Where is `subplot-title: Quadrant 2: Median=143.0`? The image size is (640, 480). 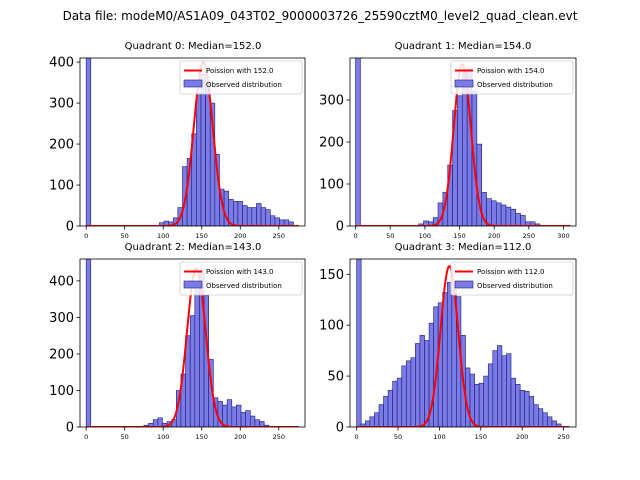 subplot-title: Quadrant 2: Median=143.0 is located at coordinates (193, 247).